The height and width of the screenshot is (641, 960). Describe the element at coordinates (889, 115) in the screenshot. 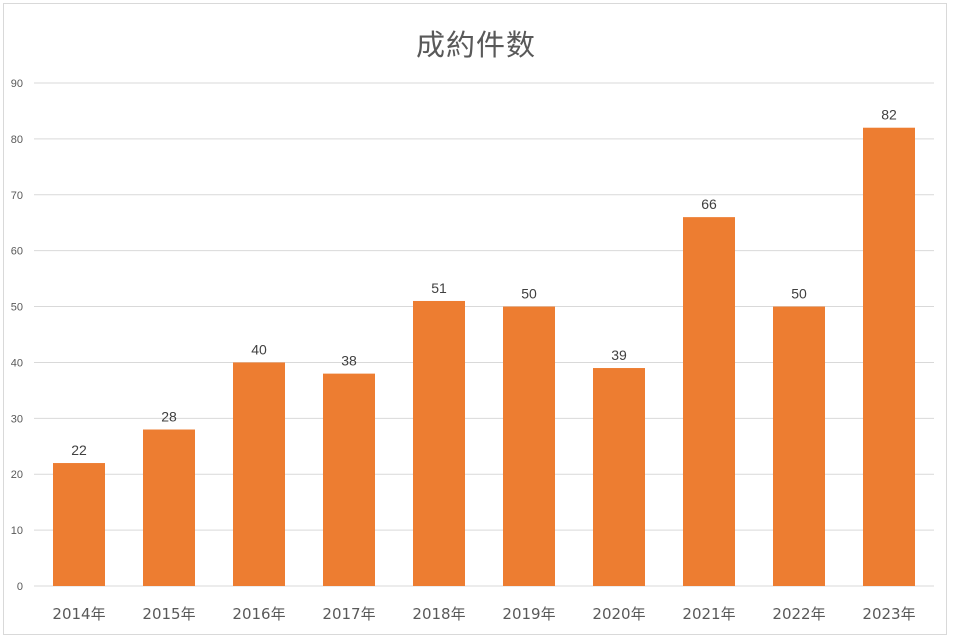

I see `data-label: 82` at that location.